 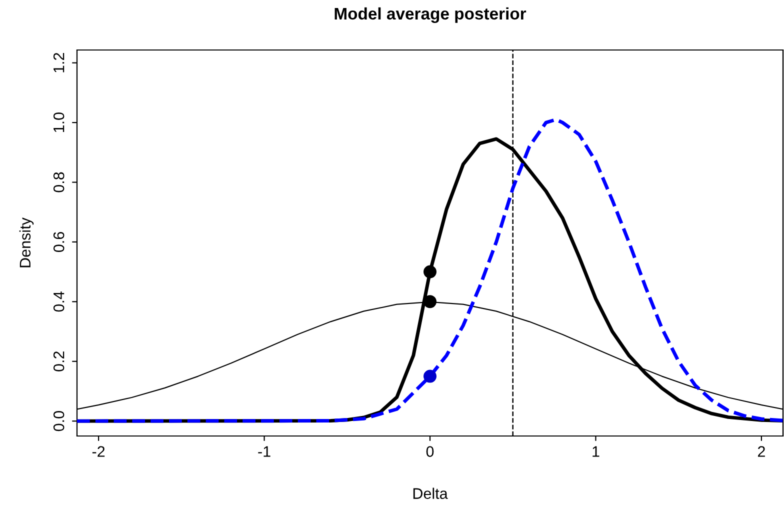 I want to click on y-axis-title: Density, so click(x=26, y=243).